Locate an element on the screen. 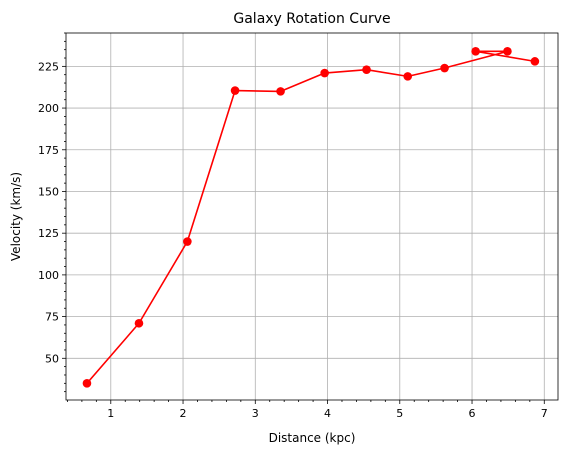 The width and height of the screenshot is (571, 455). y-axis-label: Velocity (km/s) is located at coordinates (16, 216).